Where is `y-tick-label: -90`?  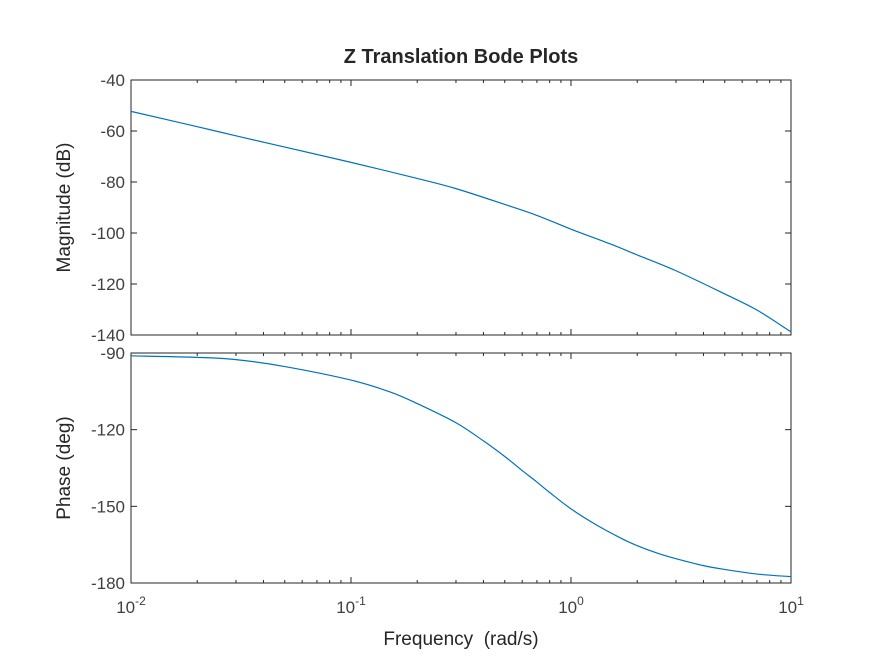
y-tick-label: -90 is located at coordinates (112, 353).